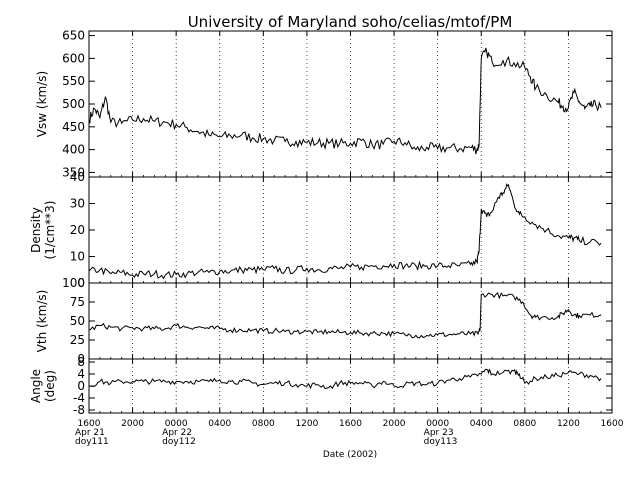 This screenshot has width=640, height=480. Describe the element at coordinates (77, 302) in the screenshot. I see `y-tick-label: 75` at that location.